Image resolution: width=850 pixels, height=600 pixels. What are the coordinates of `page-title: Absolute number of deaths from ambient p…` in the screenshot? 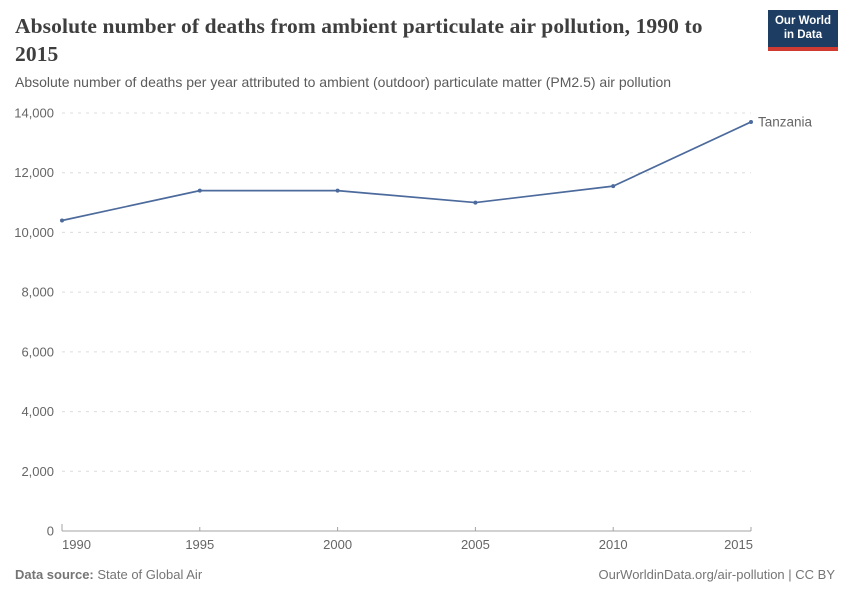 It's located at (359, 40).